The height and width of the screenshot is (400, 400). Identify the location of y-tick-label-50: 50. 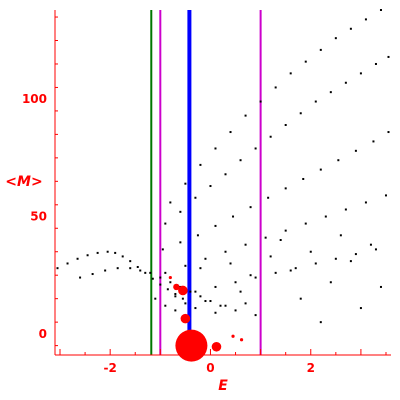
(38, 217).